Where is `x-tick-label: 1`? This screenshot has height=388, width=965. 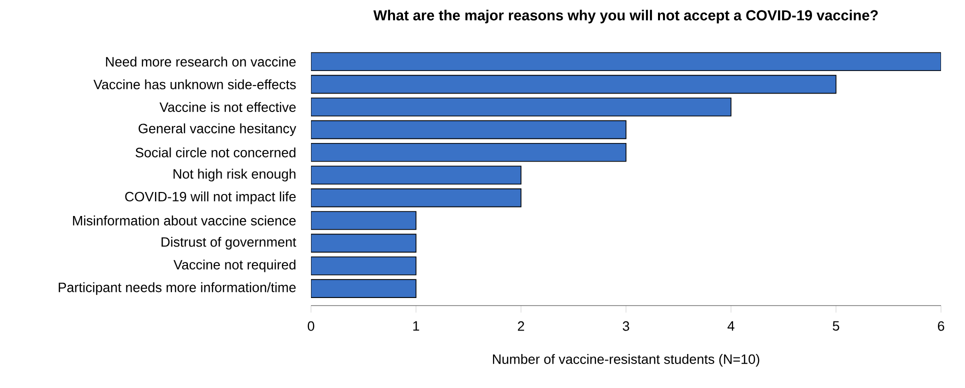 x-tick-label: 1 is located at coordinates (416, 326).